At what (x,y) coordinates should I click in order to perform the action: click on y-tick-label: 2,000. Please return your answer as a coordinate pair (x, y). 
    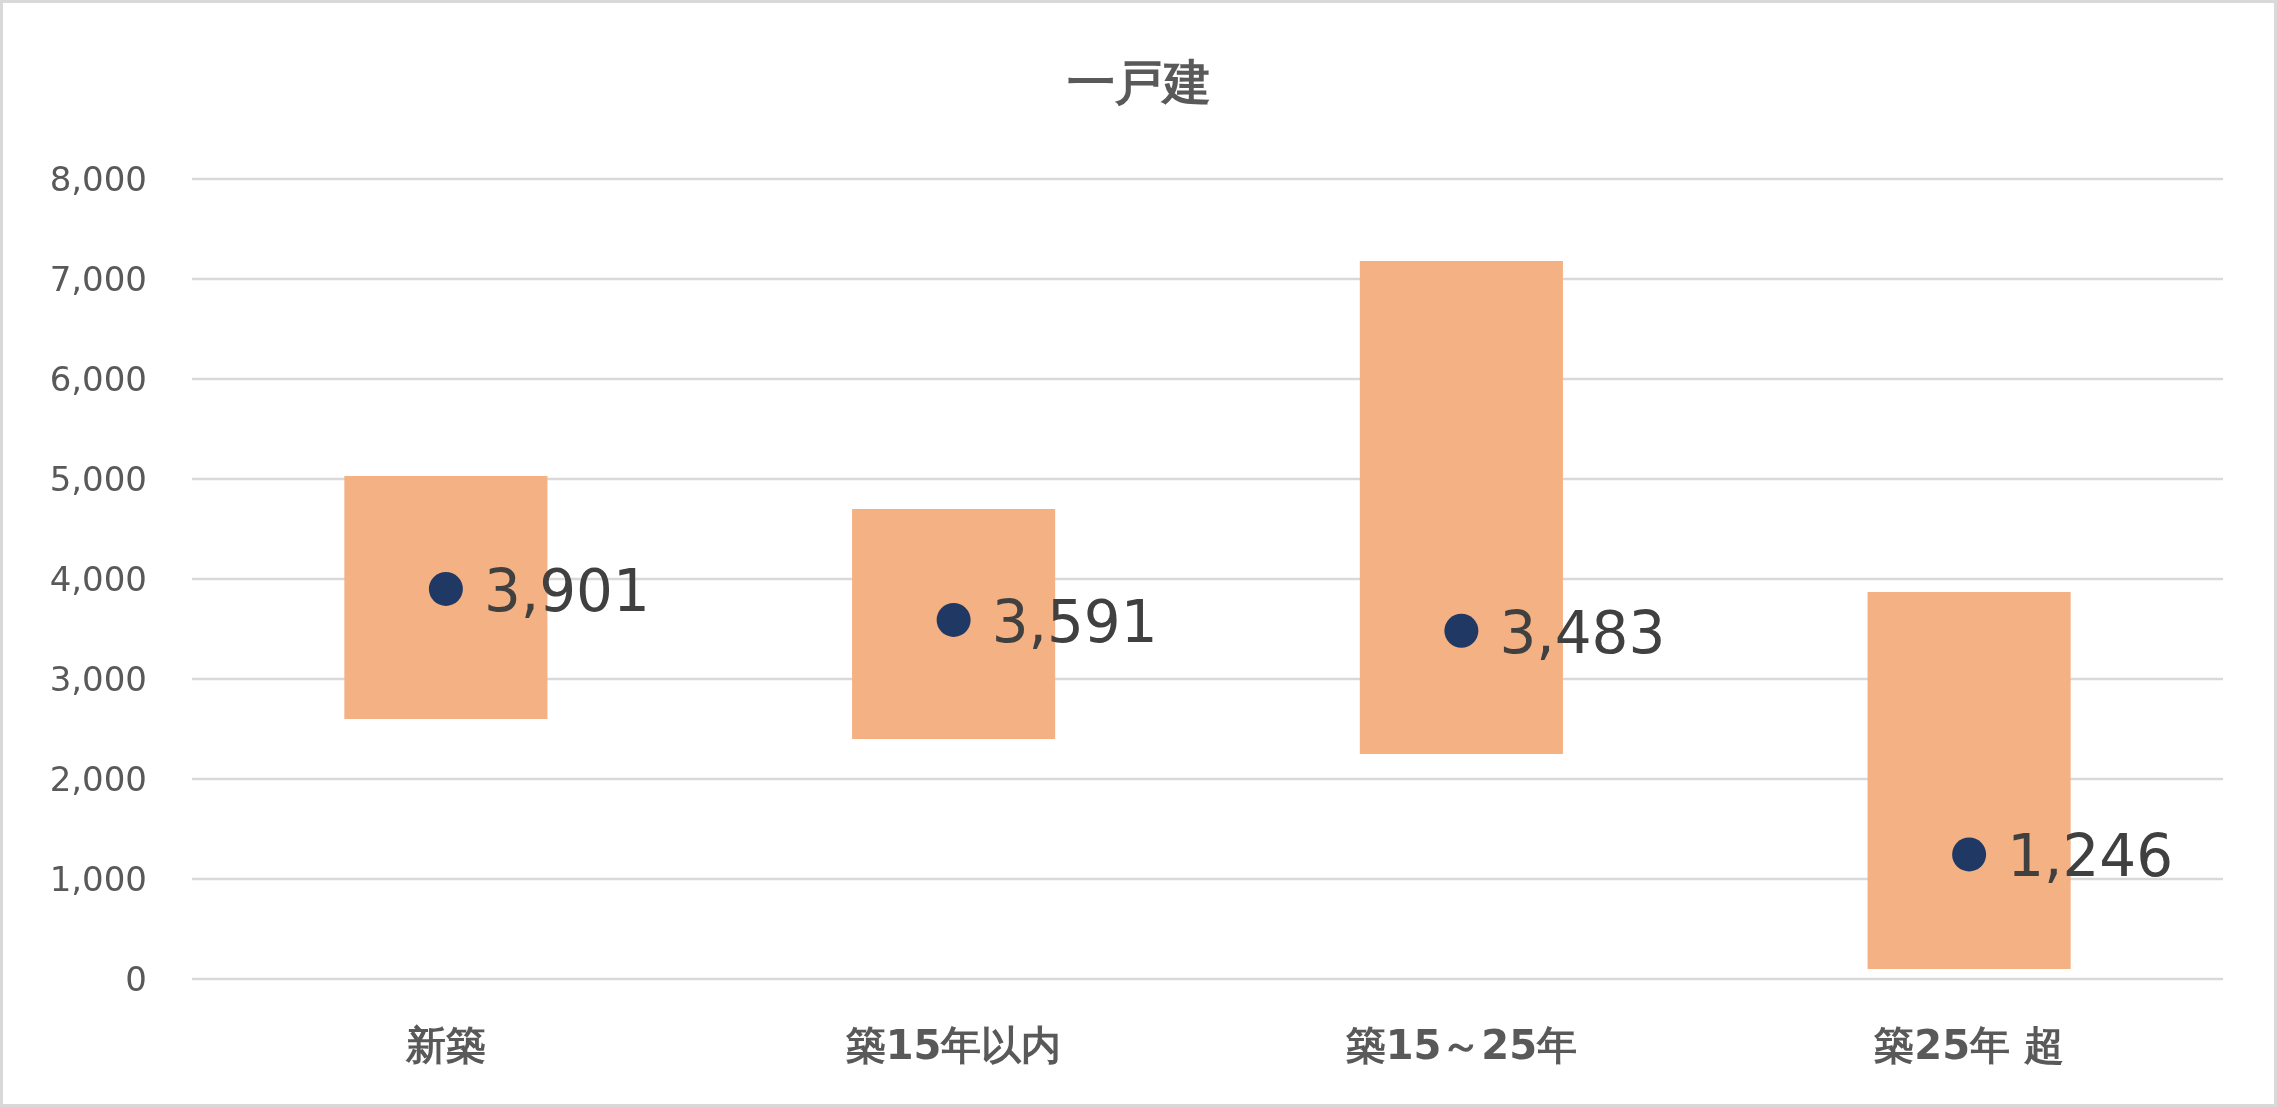
    Looking at the image, I should click on (98, 779).